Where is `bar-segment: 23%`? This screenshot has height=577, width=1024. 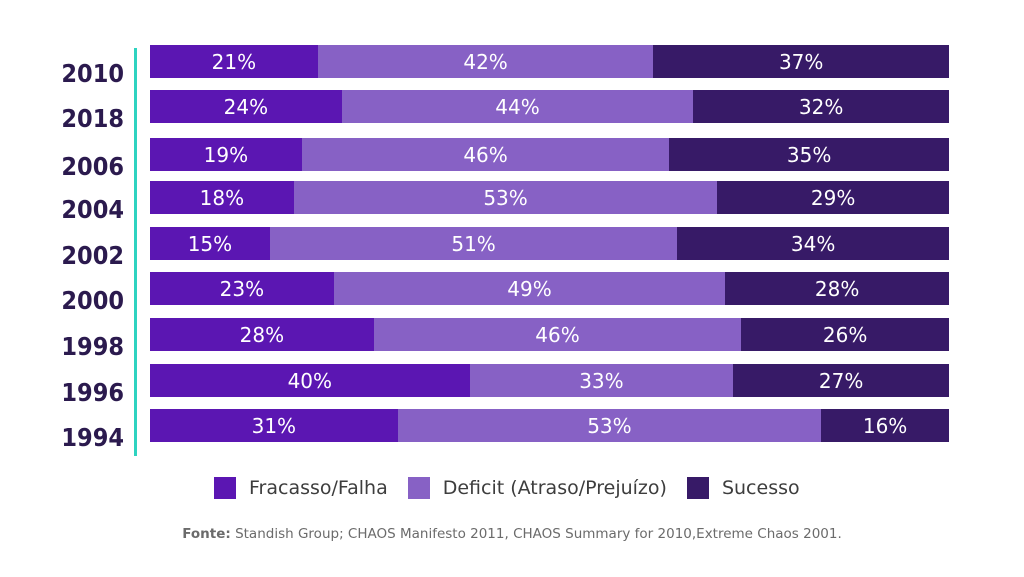
bar-segment: 23% is located at coordinates (242, 288).